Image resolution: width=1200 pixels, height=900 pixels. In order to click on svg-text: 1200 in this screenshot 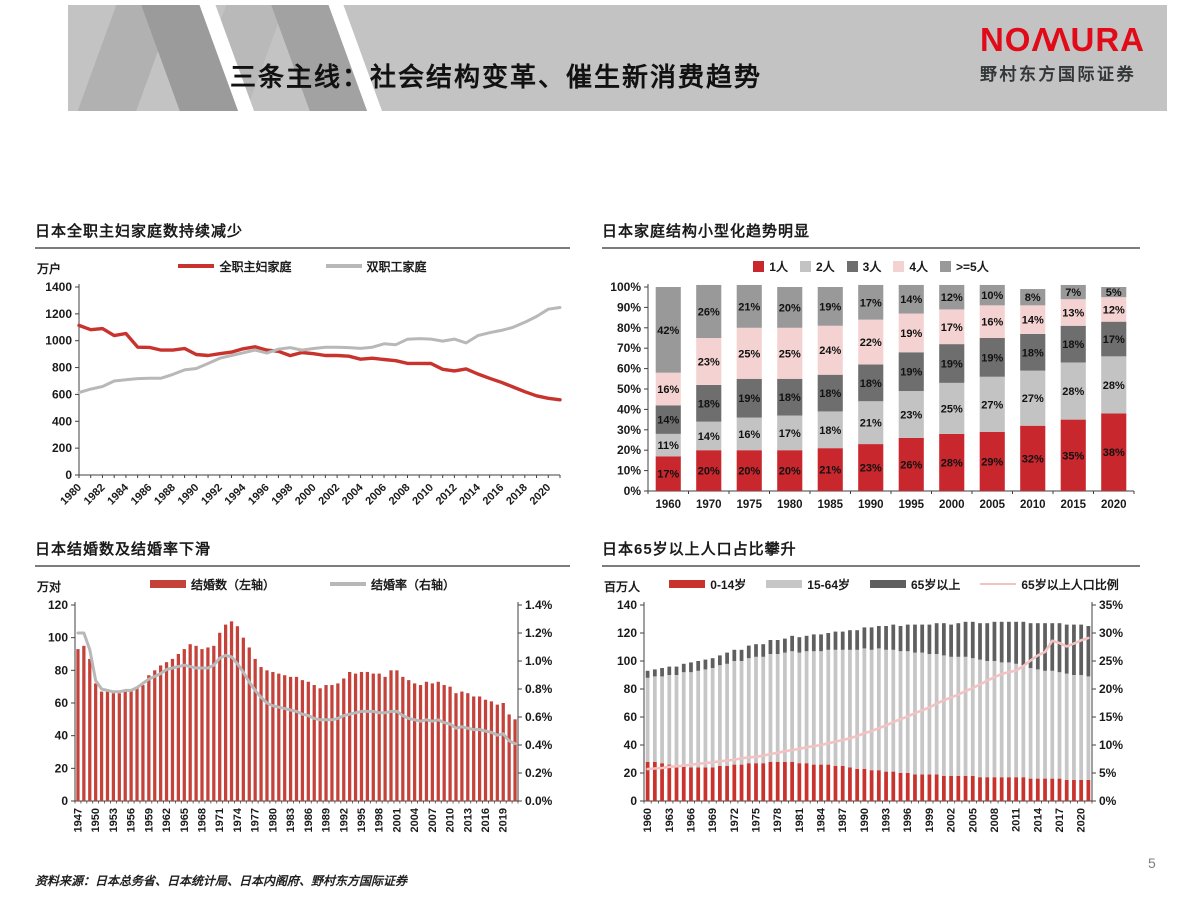, I will do `click(58, 314)`.